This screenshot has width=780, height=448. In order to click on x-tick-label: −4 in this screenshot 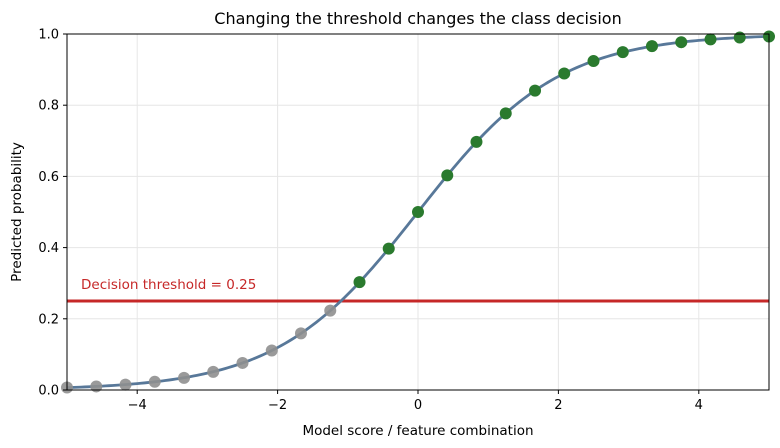, I will do `click(137, 405)`.